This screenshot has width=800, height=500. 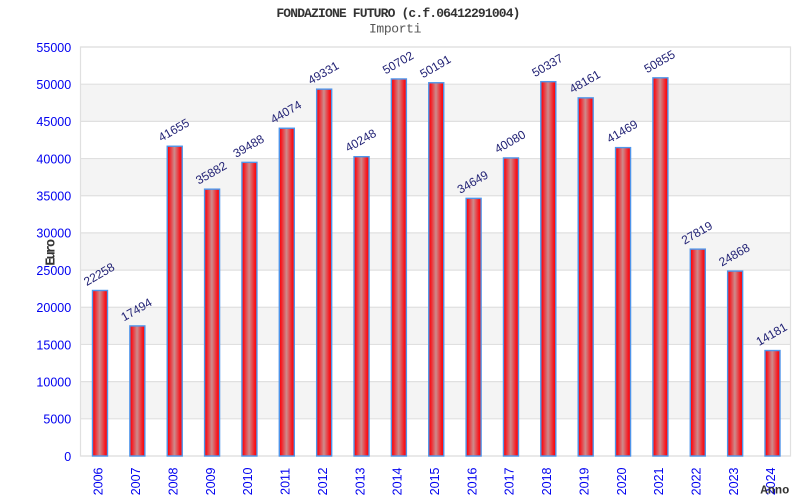 I want to click on svg-text: 2008, so click(x=173, y=481).